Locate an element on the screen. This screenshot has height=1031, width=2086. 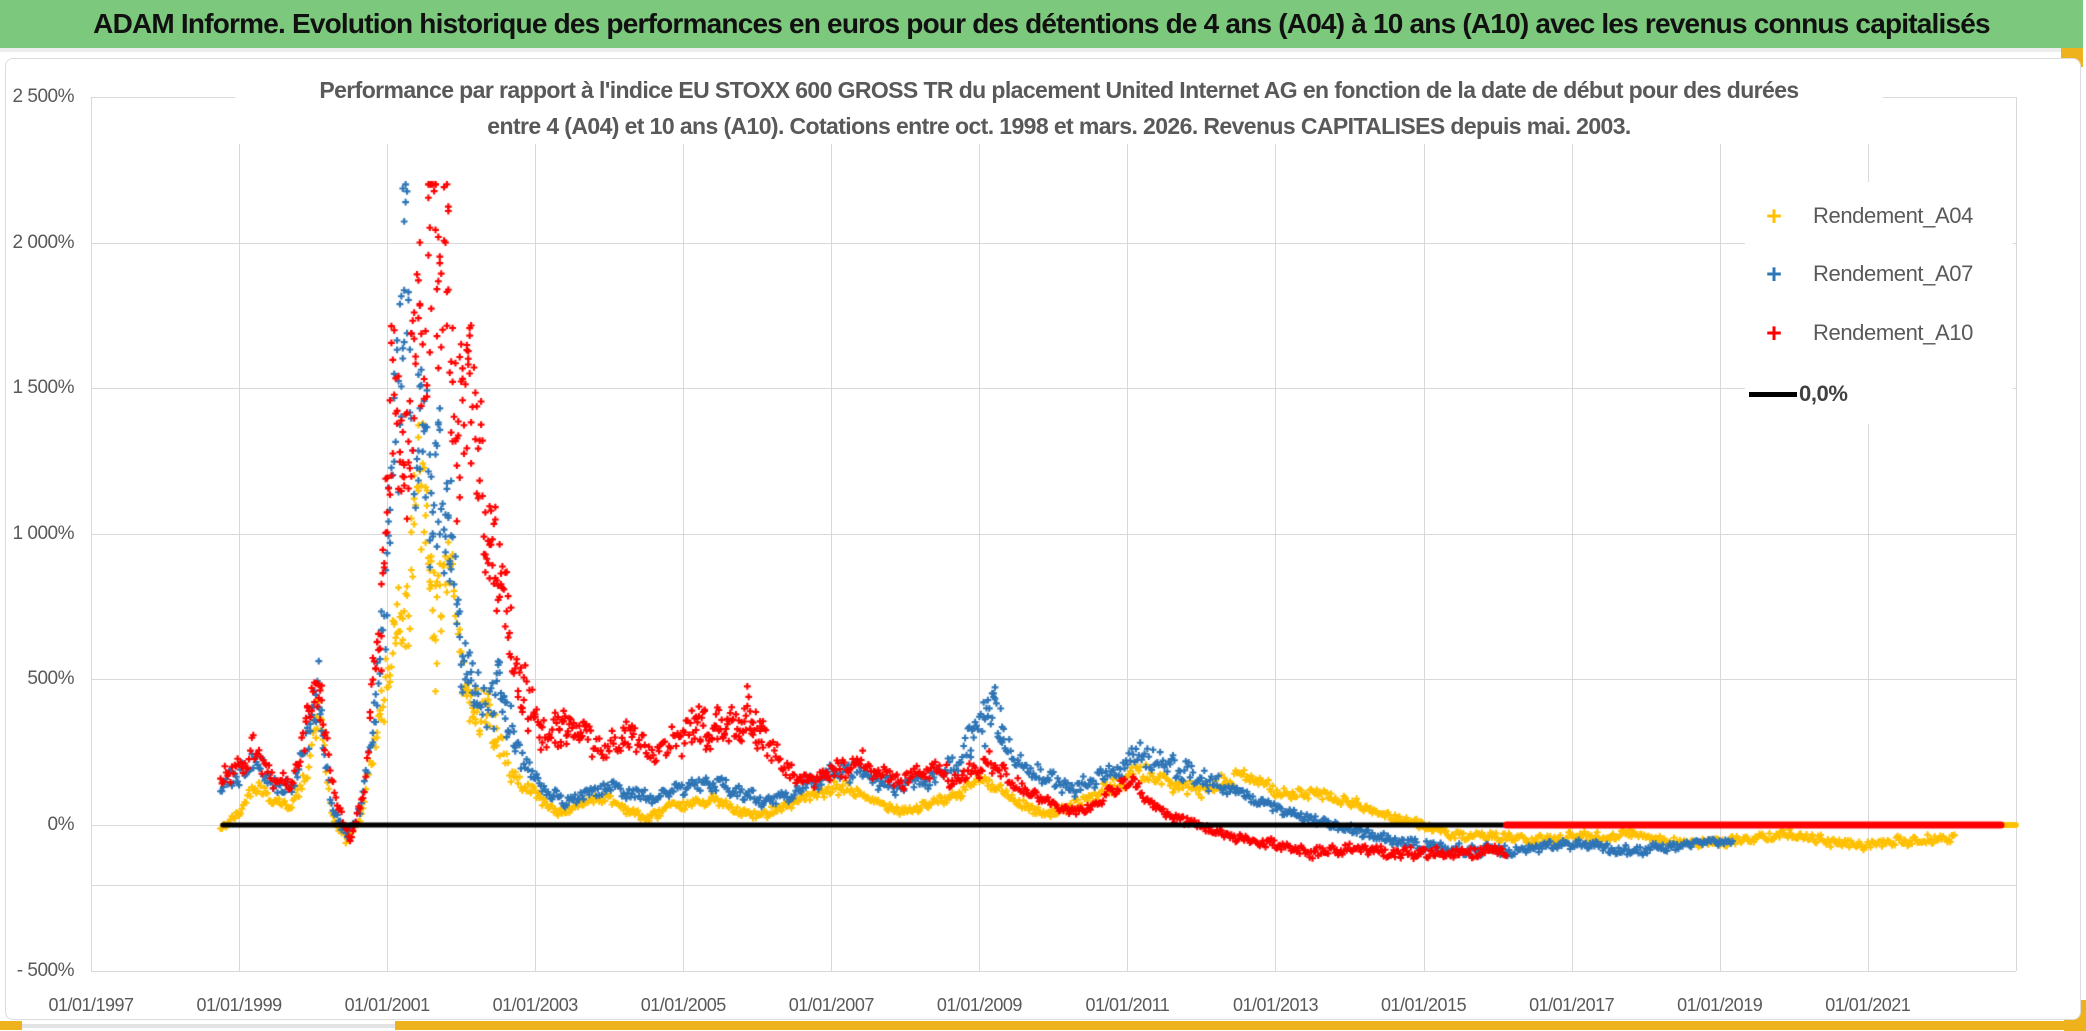
legend-label: 0,0% is located at coordinates (1823, 393).